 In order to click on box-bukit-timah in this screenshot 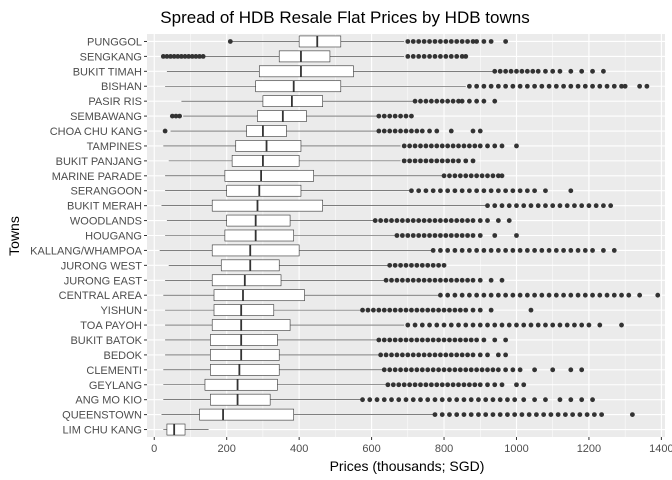, I will do `click(386, 71)`.